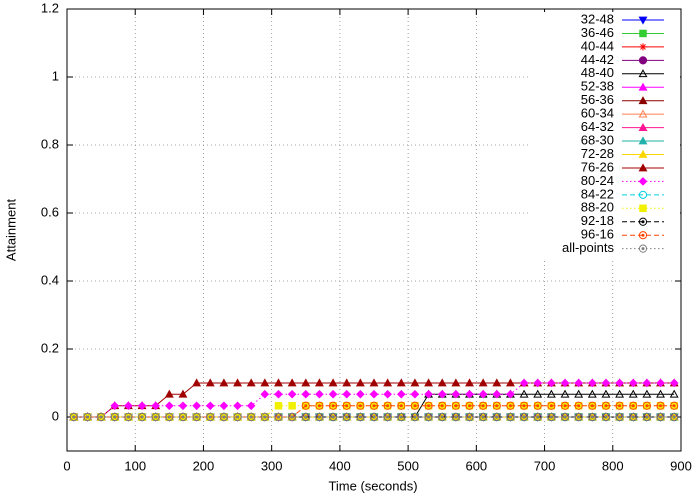  I want to click on legend-background, so click(605, 135).